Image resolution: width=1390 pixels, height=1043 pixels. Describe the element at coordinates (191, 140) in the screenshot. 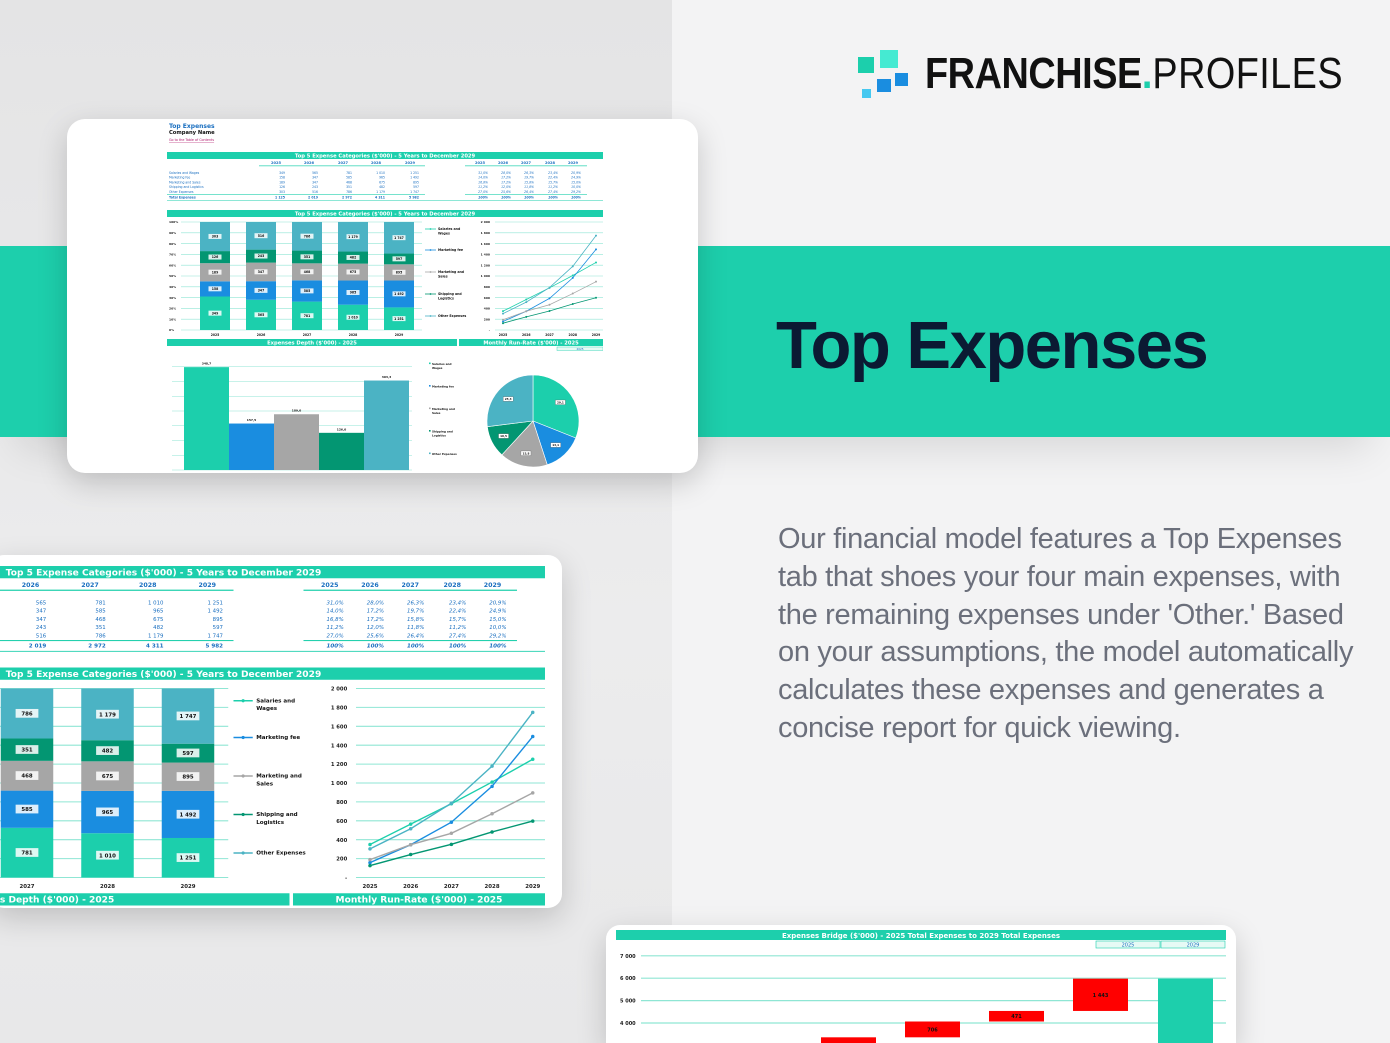

I see `toc-link: Go to the Table of Contents` at that location.